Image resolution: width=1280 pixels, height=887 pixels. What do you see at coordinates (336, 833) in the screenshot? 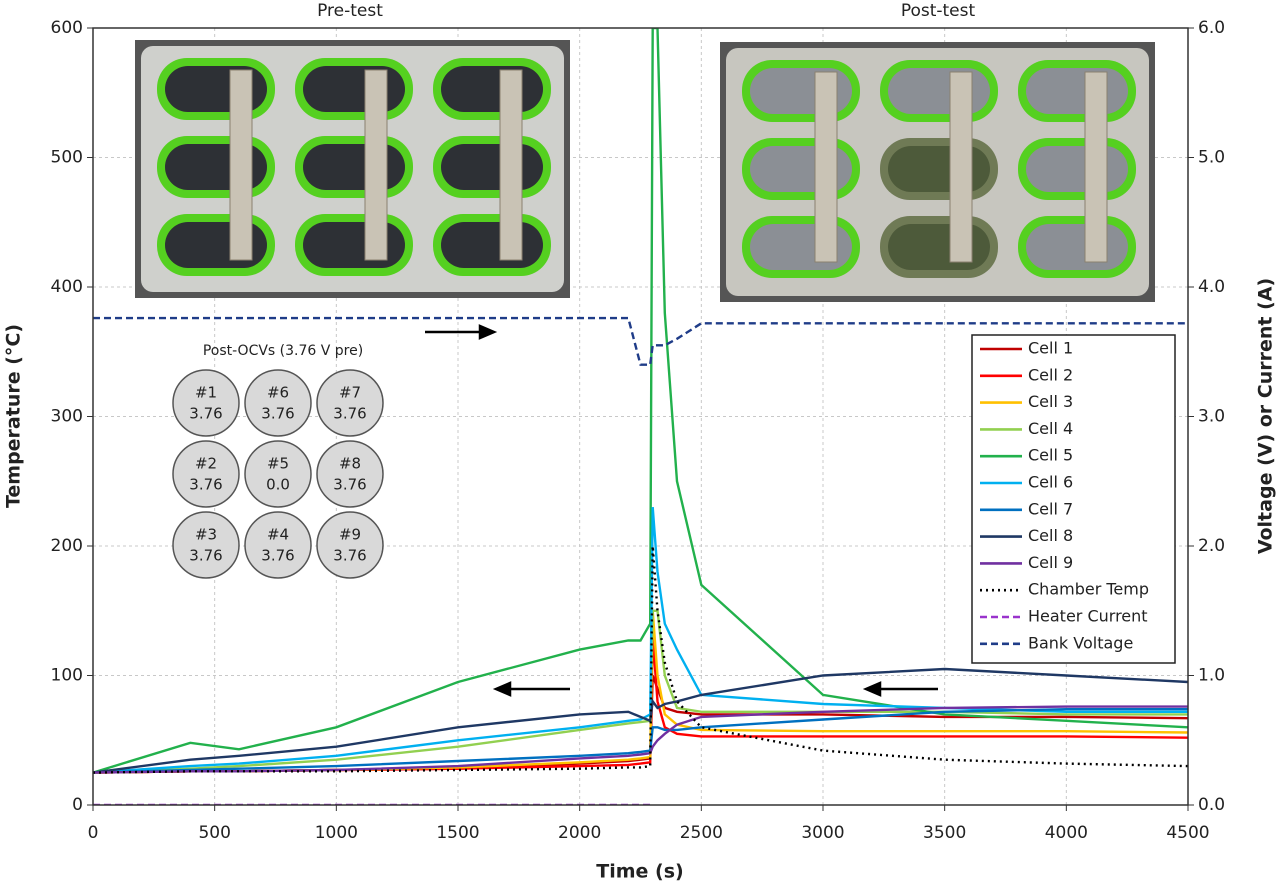
I see `x-tick-label: 1000` at bounding box center [336, 833].